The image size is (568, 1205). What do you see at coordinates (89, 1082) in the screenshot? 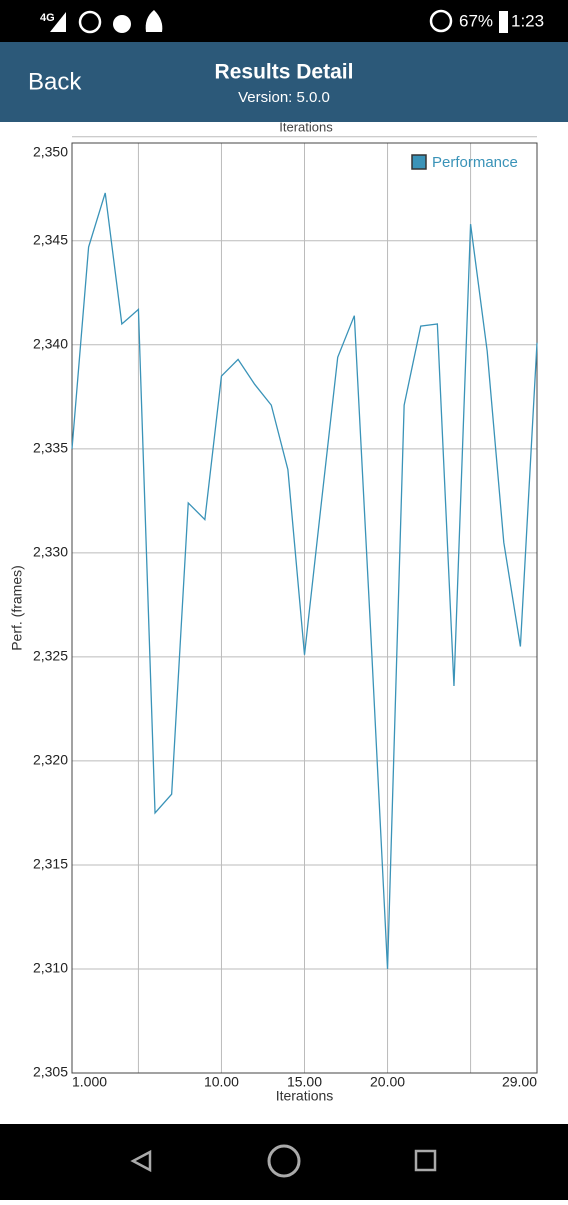
I see `x-tick-label: 1.000` at bounding box center [89, 1082].